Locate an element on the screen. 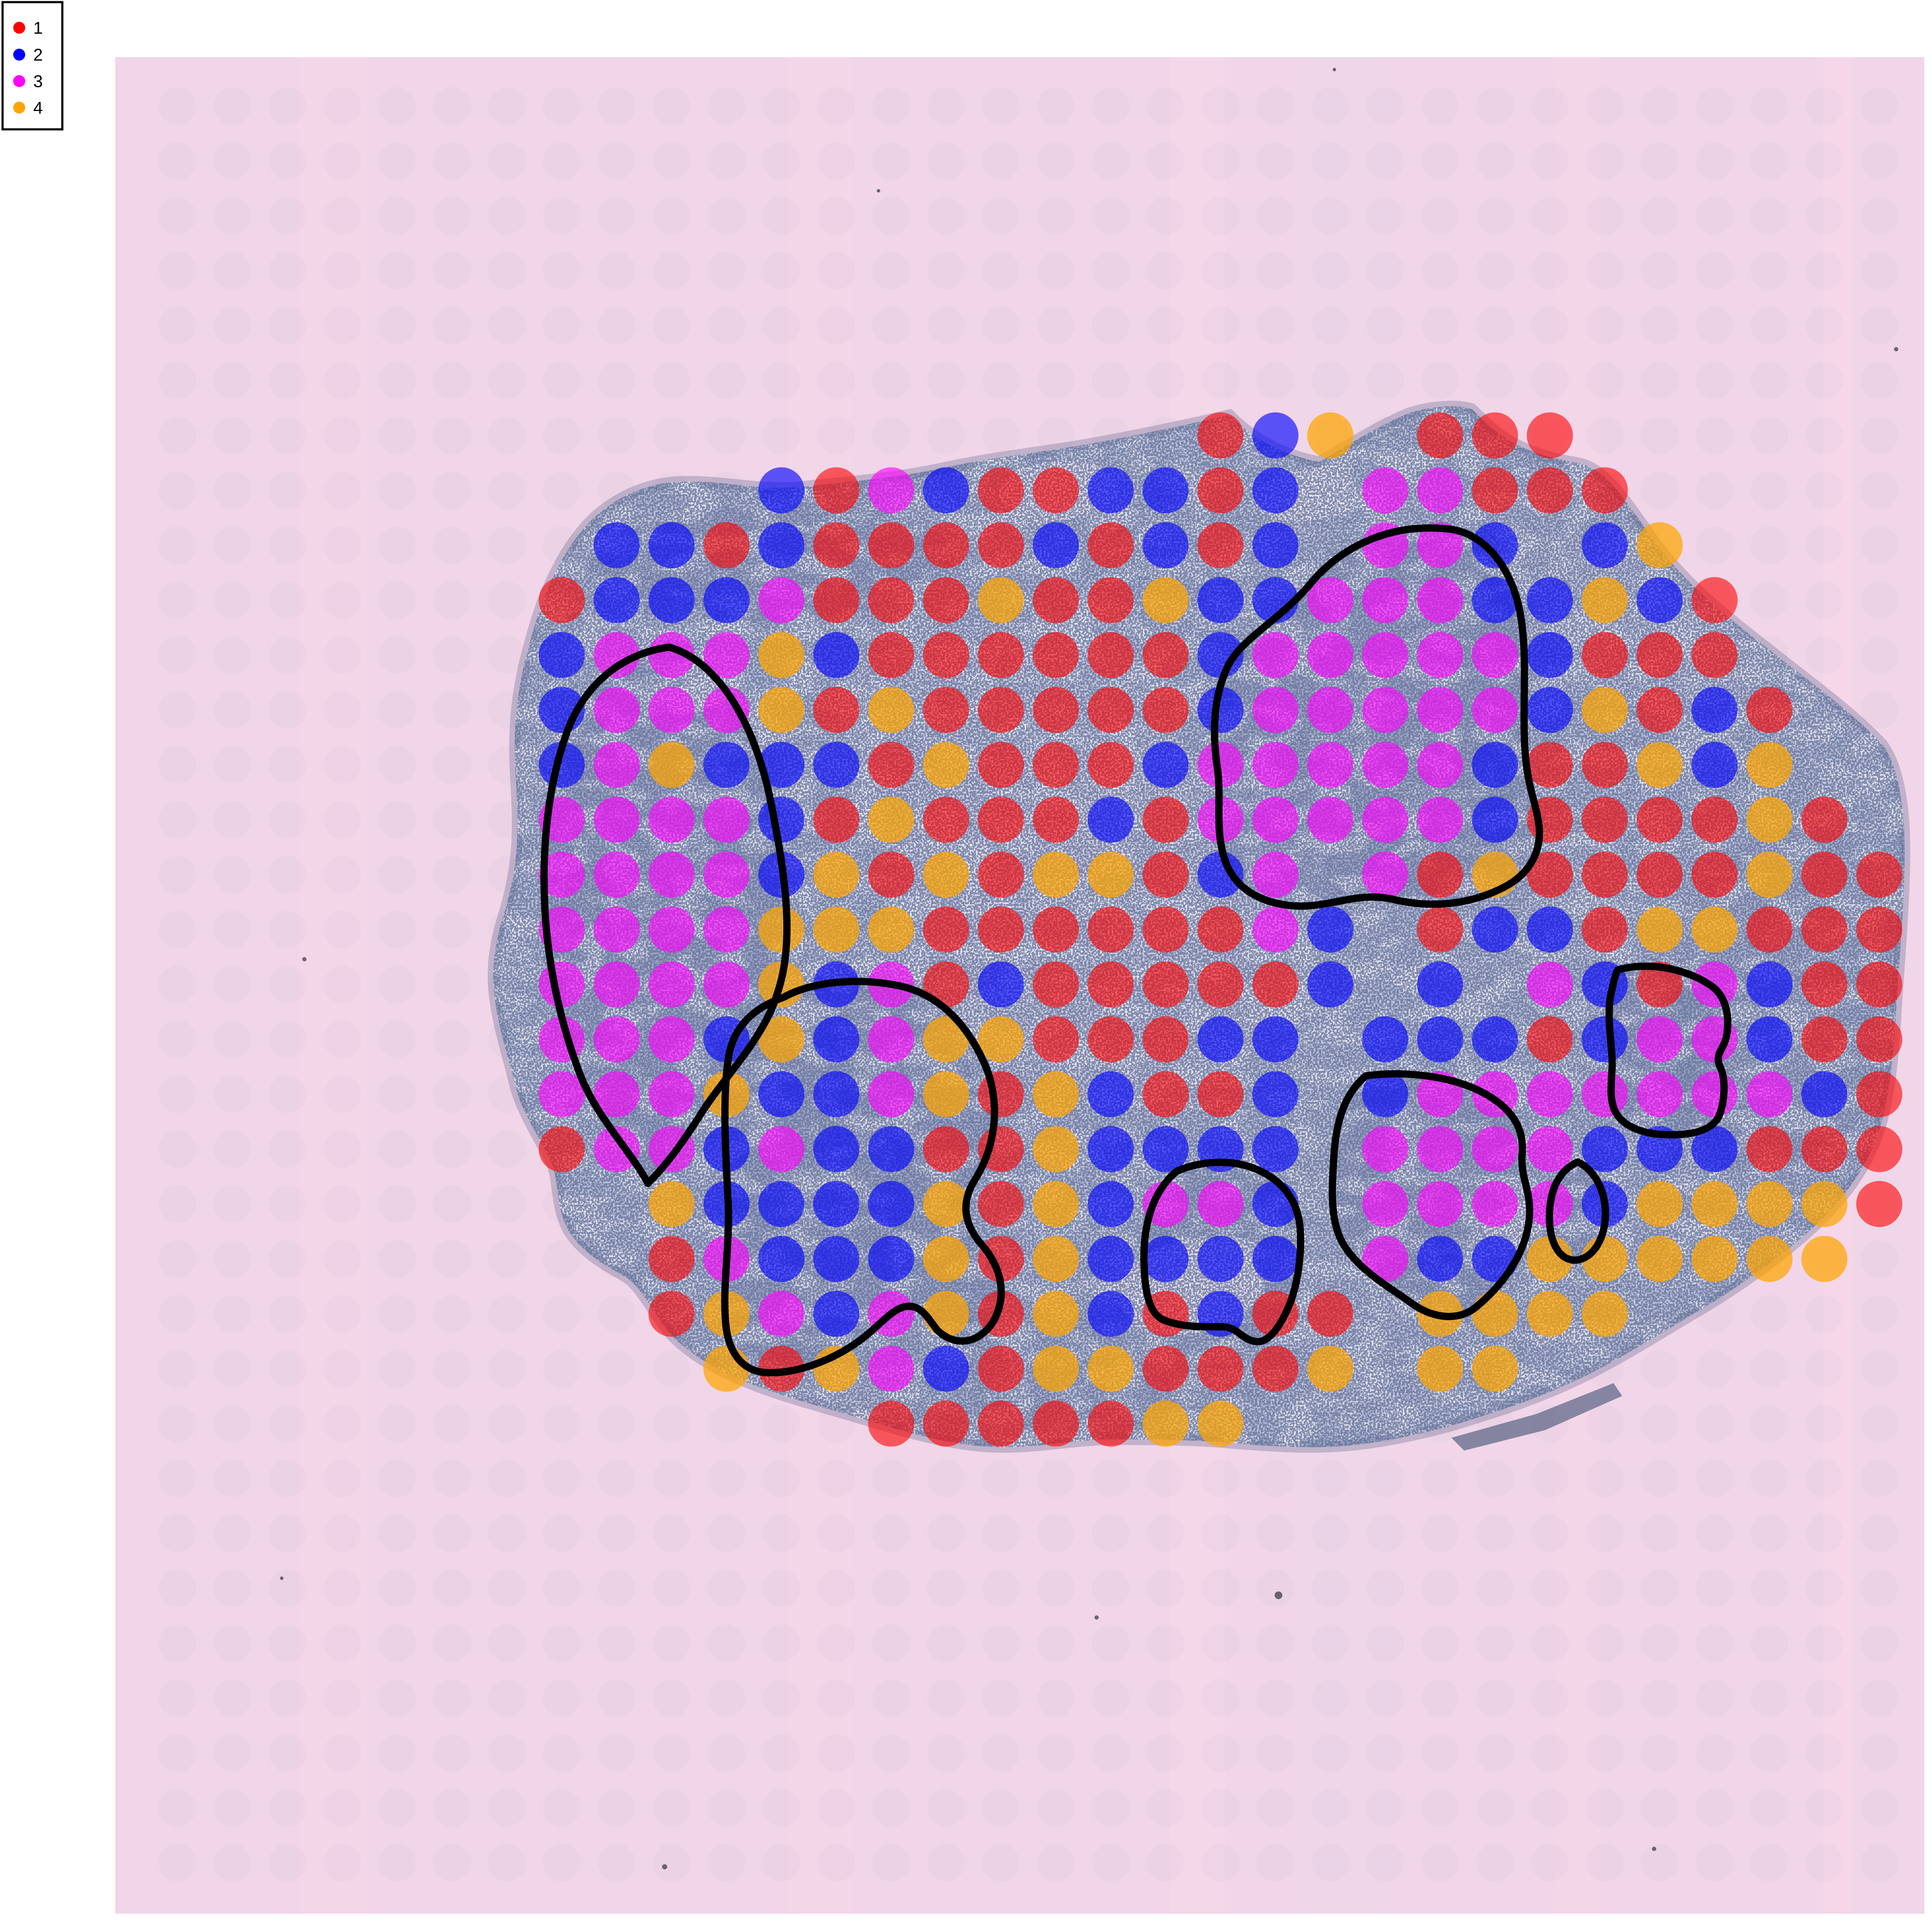  legend-box is located at coordinates (32, 66).